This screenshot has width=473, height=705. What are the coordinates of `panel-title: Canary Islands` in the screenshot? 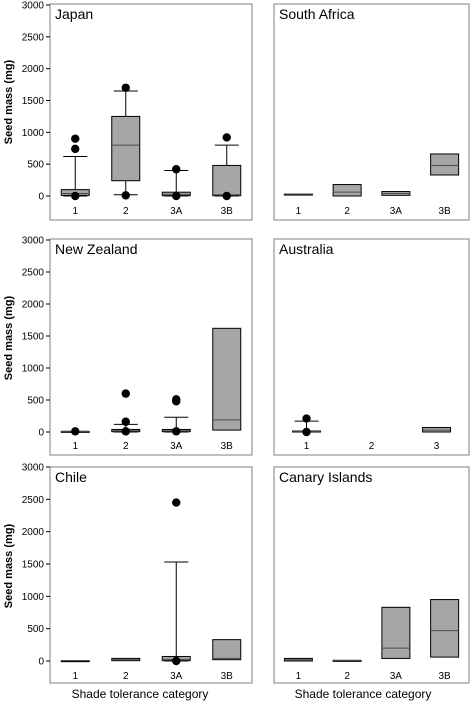 It's located at (325, 477).